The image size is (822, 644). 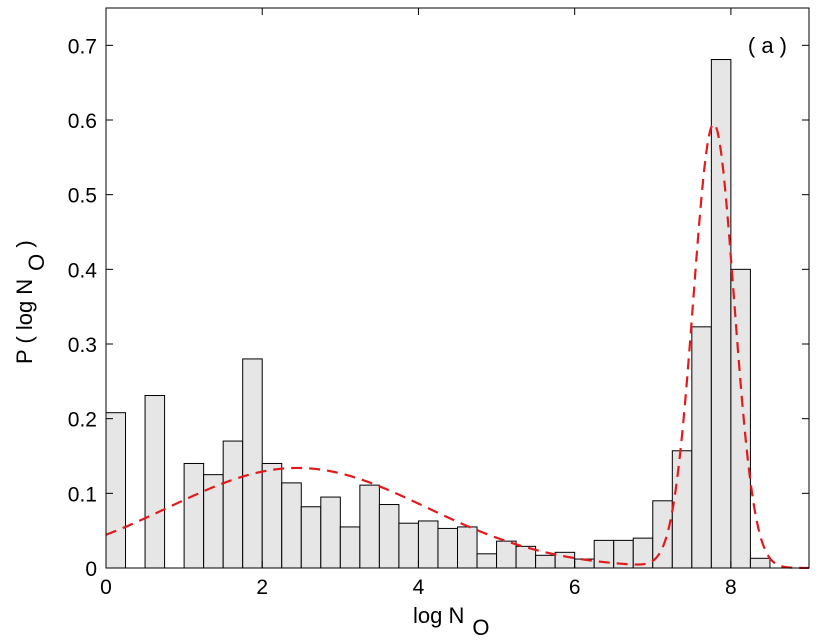 What do you see at coordinates (82, 196) in the screenshot?
I see `y-tick-label: 0.5` at bounding box center [82, 196].